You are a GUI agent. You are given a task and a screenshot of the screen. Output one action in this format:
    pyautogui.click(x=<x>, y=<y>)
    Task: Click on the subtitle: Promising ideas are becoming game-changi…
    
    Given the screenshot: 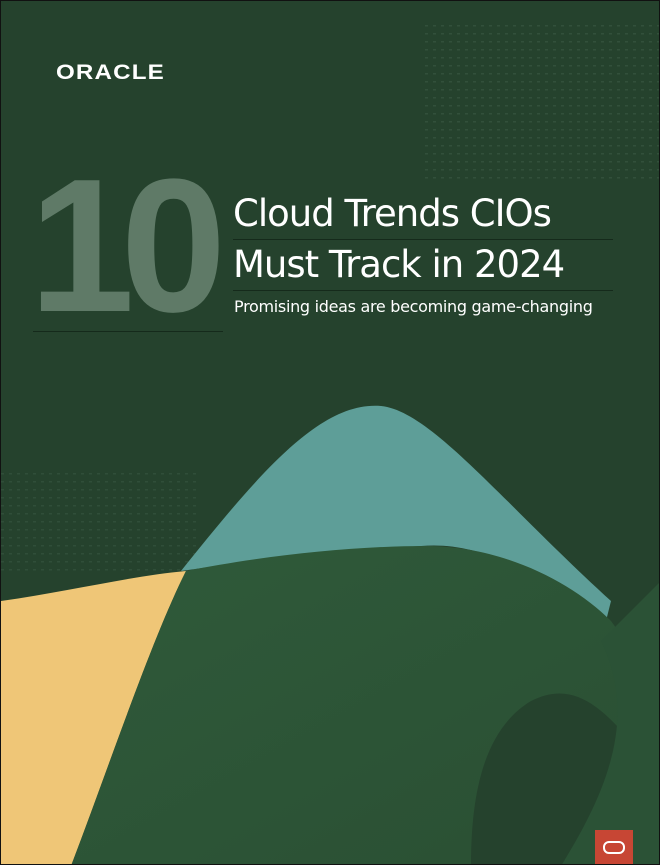 What is the action you would take?
    pyautogui.click(x=413, y=306)
    